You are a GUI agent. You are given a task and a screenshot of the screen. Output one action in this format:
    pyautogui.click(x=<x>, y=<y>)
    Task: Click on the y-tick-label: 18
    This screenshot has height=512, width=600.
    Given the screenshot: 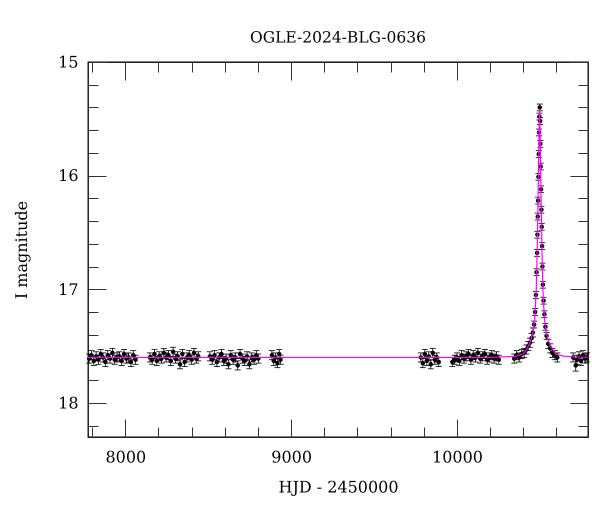 What is the action you would take?
    pyautogui.click(x=68, y=402)
    